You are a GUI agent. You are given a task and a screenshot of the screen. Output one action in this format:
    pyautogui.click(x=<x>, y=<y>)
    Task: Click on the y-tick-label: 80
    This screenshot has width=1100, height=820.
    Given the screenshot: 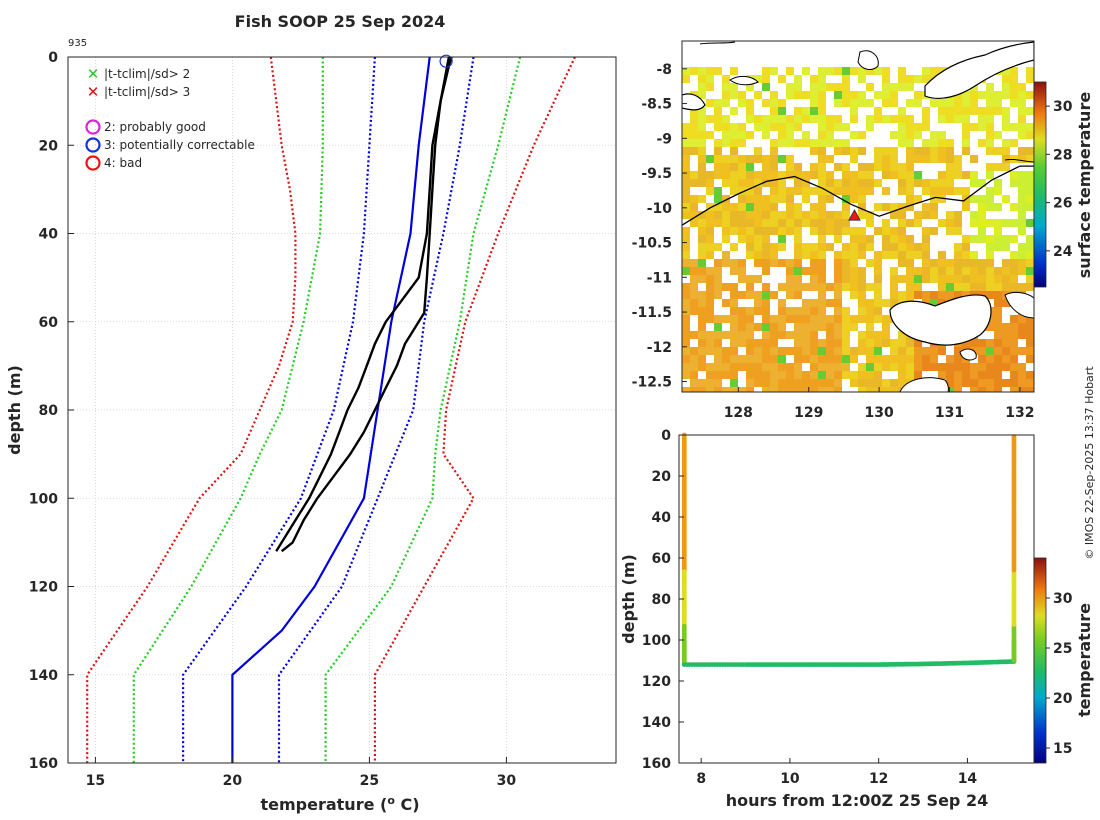 What is the action you would take?
    pyautogui.click(x=49, y=411)
    